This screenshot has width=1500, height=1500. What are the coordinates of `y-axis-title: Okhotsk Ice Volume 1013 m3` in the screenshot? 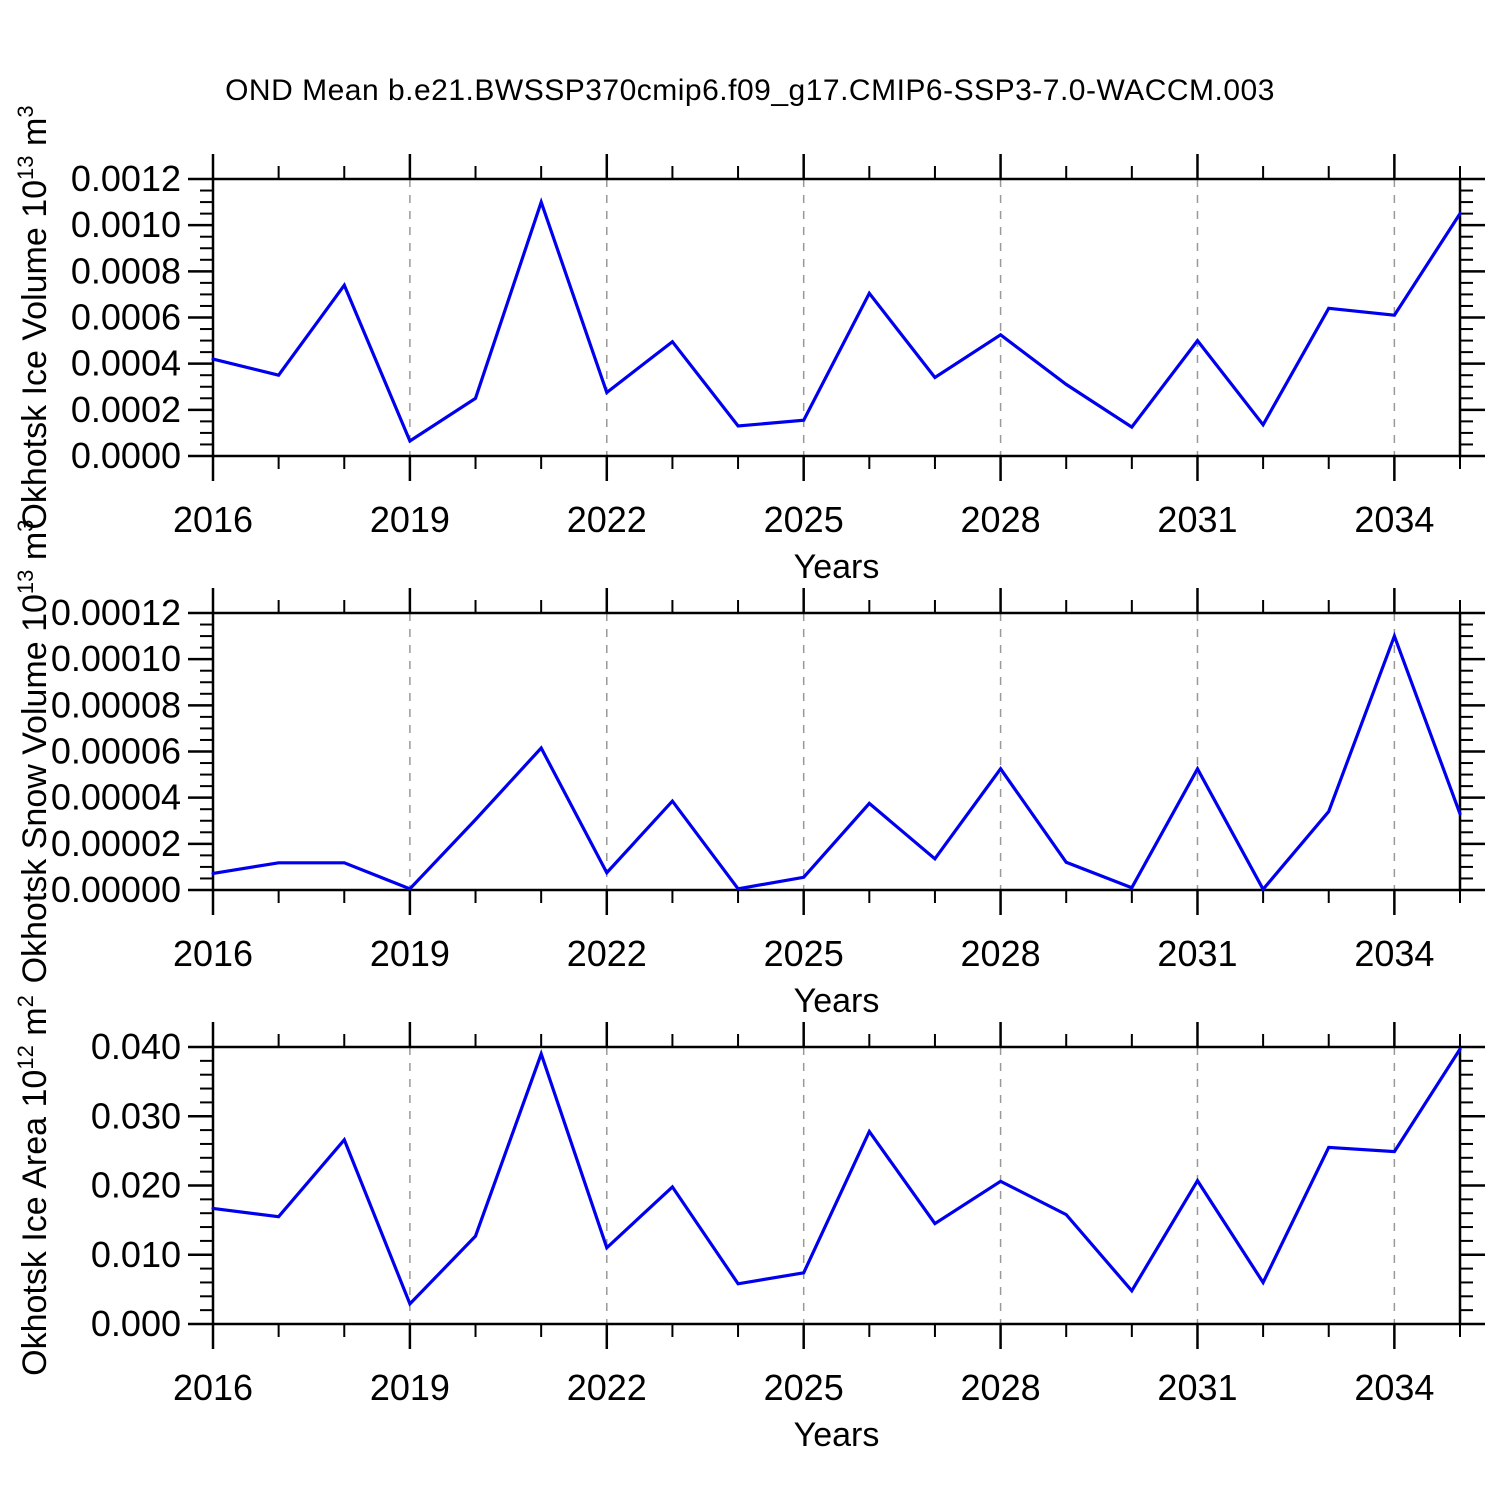 It's located at (33, 317).